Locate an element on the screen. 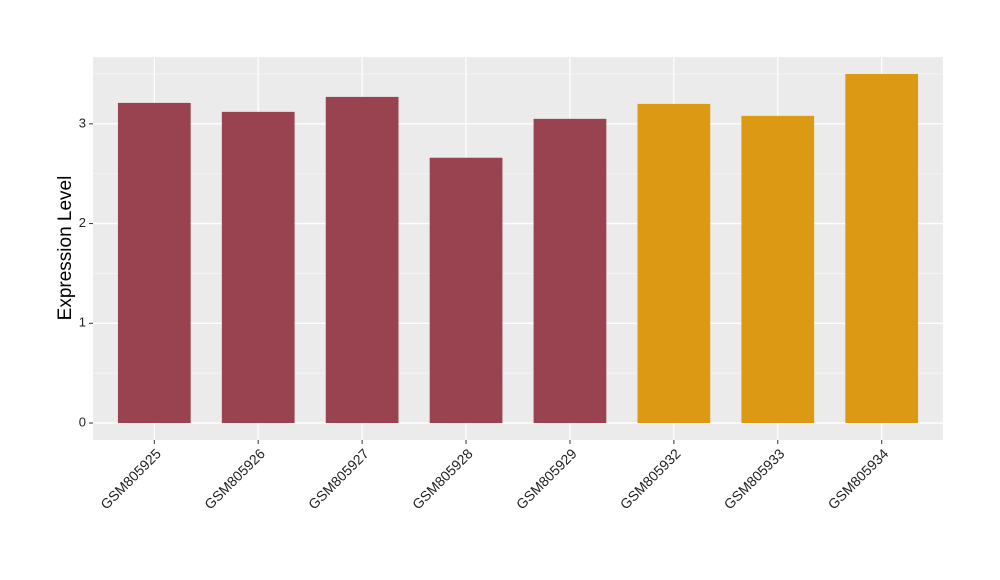  x-tick-label: GSM805928 is located at coordinates (442, 478).